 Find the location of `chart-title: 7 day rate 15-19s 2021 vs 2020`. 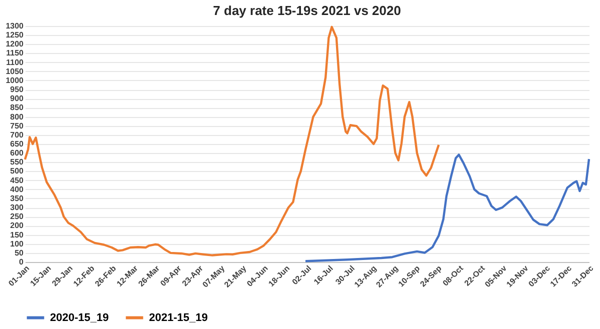

chart-title: 7 day rate 15-19s 2021 vs 2020 is located at coordinates (307, 10).